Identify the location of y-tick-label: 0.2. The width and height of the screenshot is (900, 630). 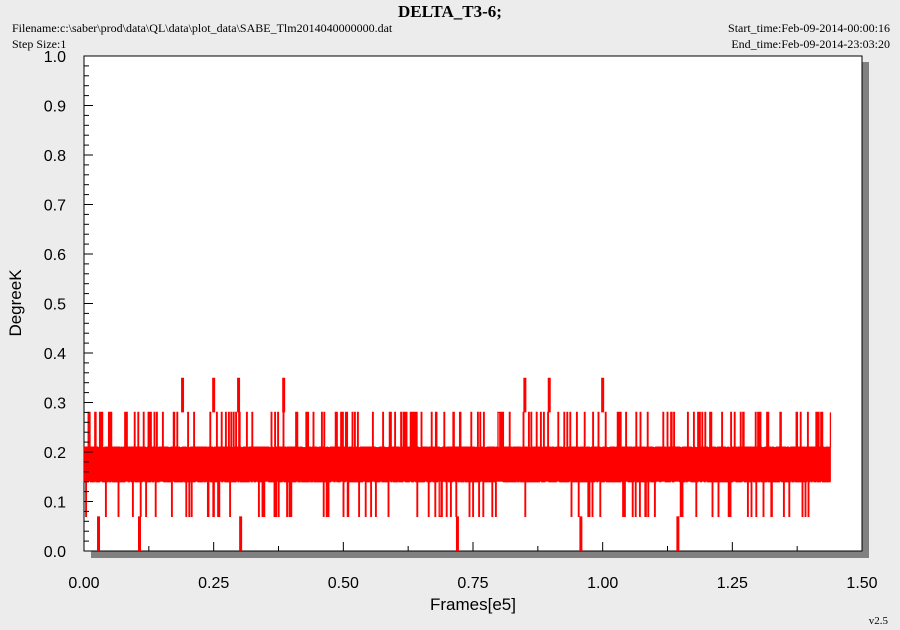
(55, 453).